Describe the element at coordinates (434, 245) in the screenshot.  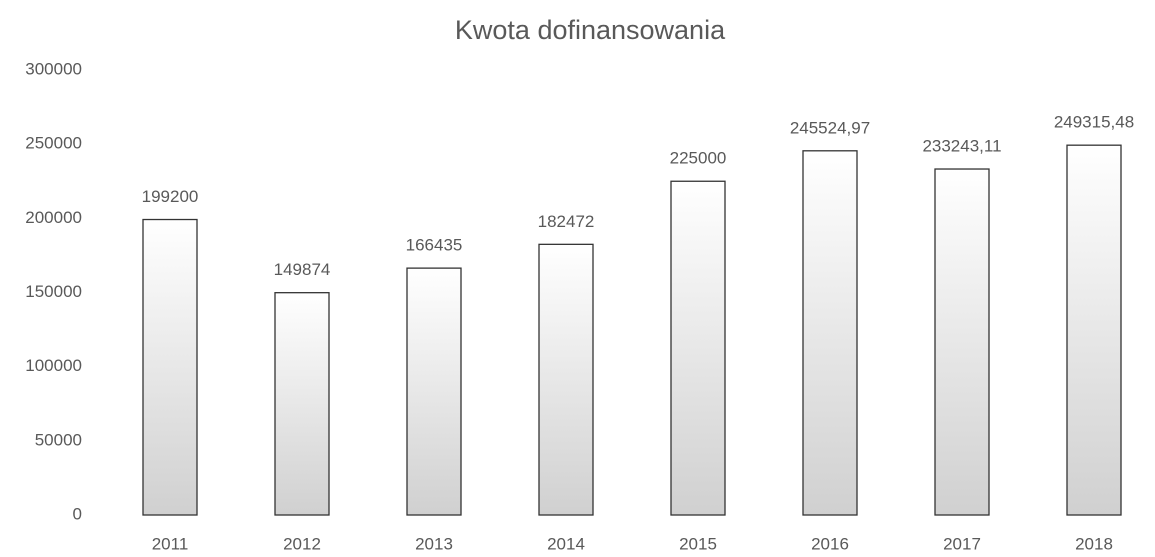
I see `data-label: 166435` at that location.